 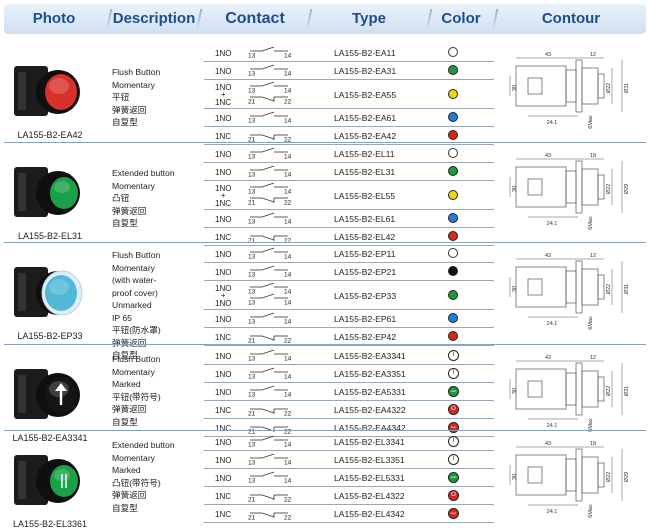 What do you see at coordinates (369, 442) in the screenshot?
I see `type-code: LA155-B2-EL3341` at bounding box center [369, 442].